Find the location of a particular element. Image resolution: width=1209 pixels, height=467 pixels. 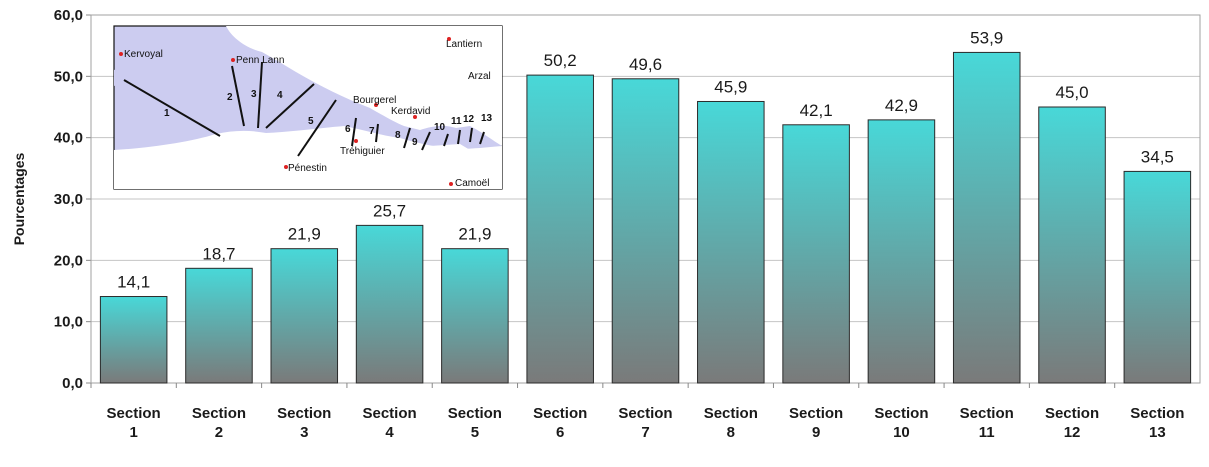

x-tick-label: 11 is located at coordinates (987, 432).